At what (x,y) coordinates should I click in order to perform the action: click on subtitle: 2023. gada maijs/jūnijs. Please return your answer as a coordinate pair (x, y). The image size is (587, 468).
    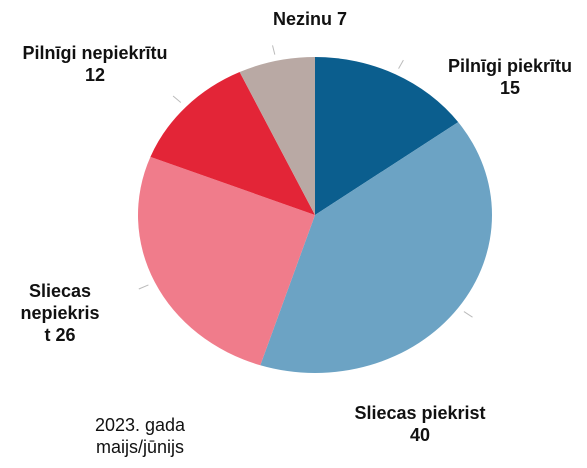
    Looking at the image, I should click on (140, 436).